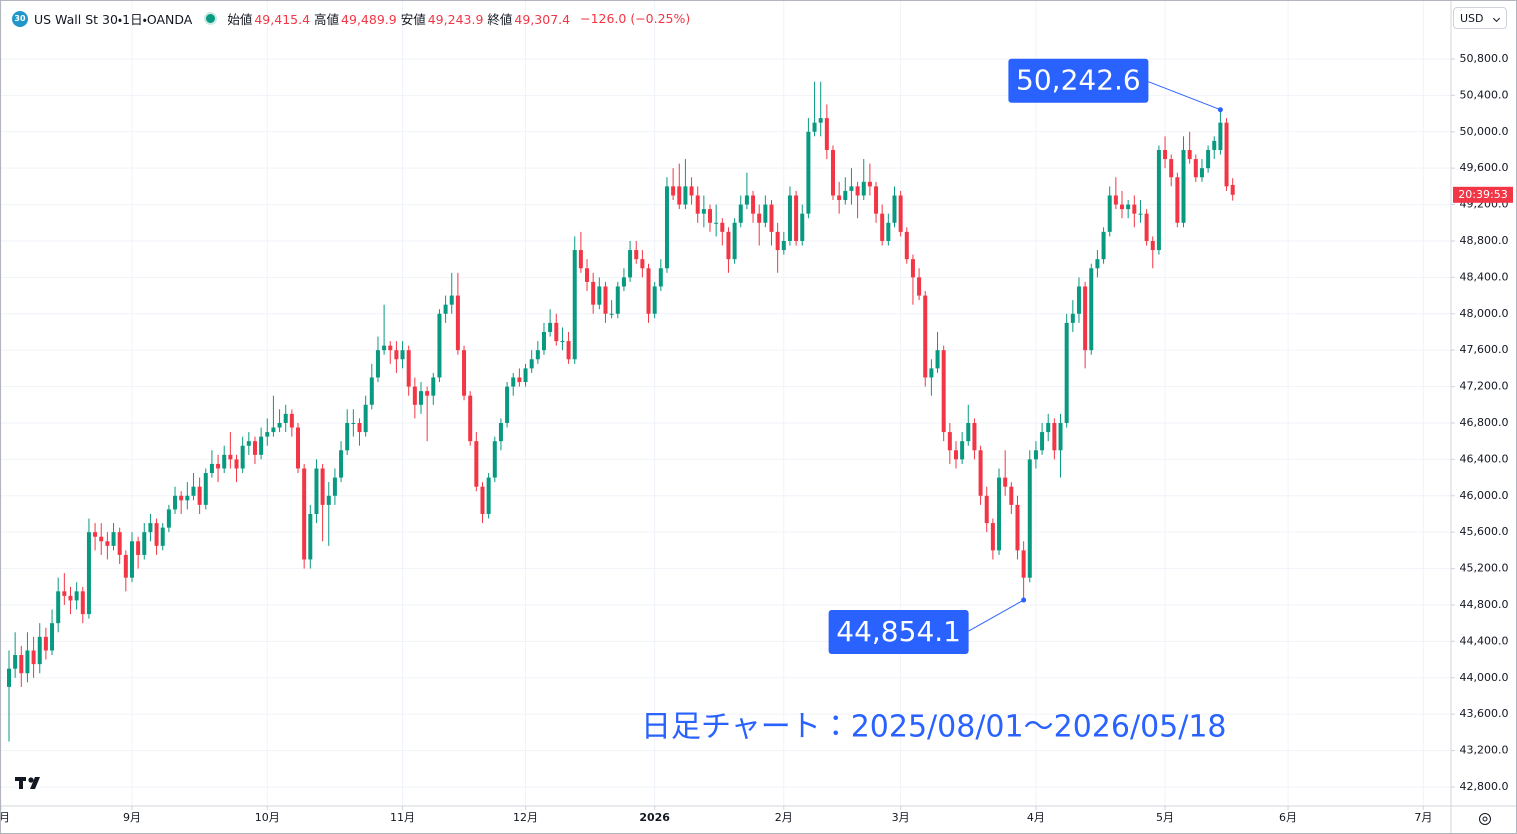 The width and height of the screenshot is (1517, 834). I want to click on x-tick-label: 3月, so click(901, 817).